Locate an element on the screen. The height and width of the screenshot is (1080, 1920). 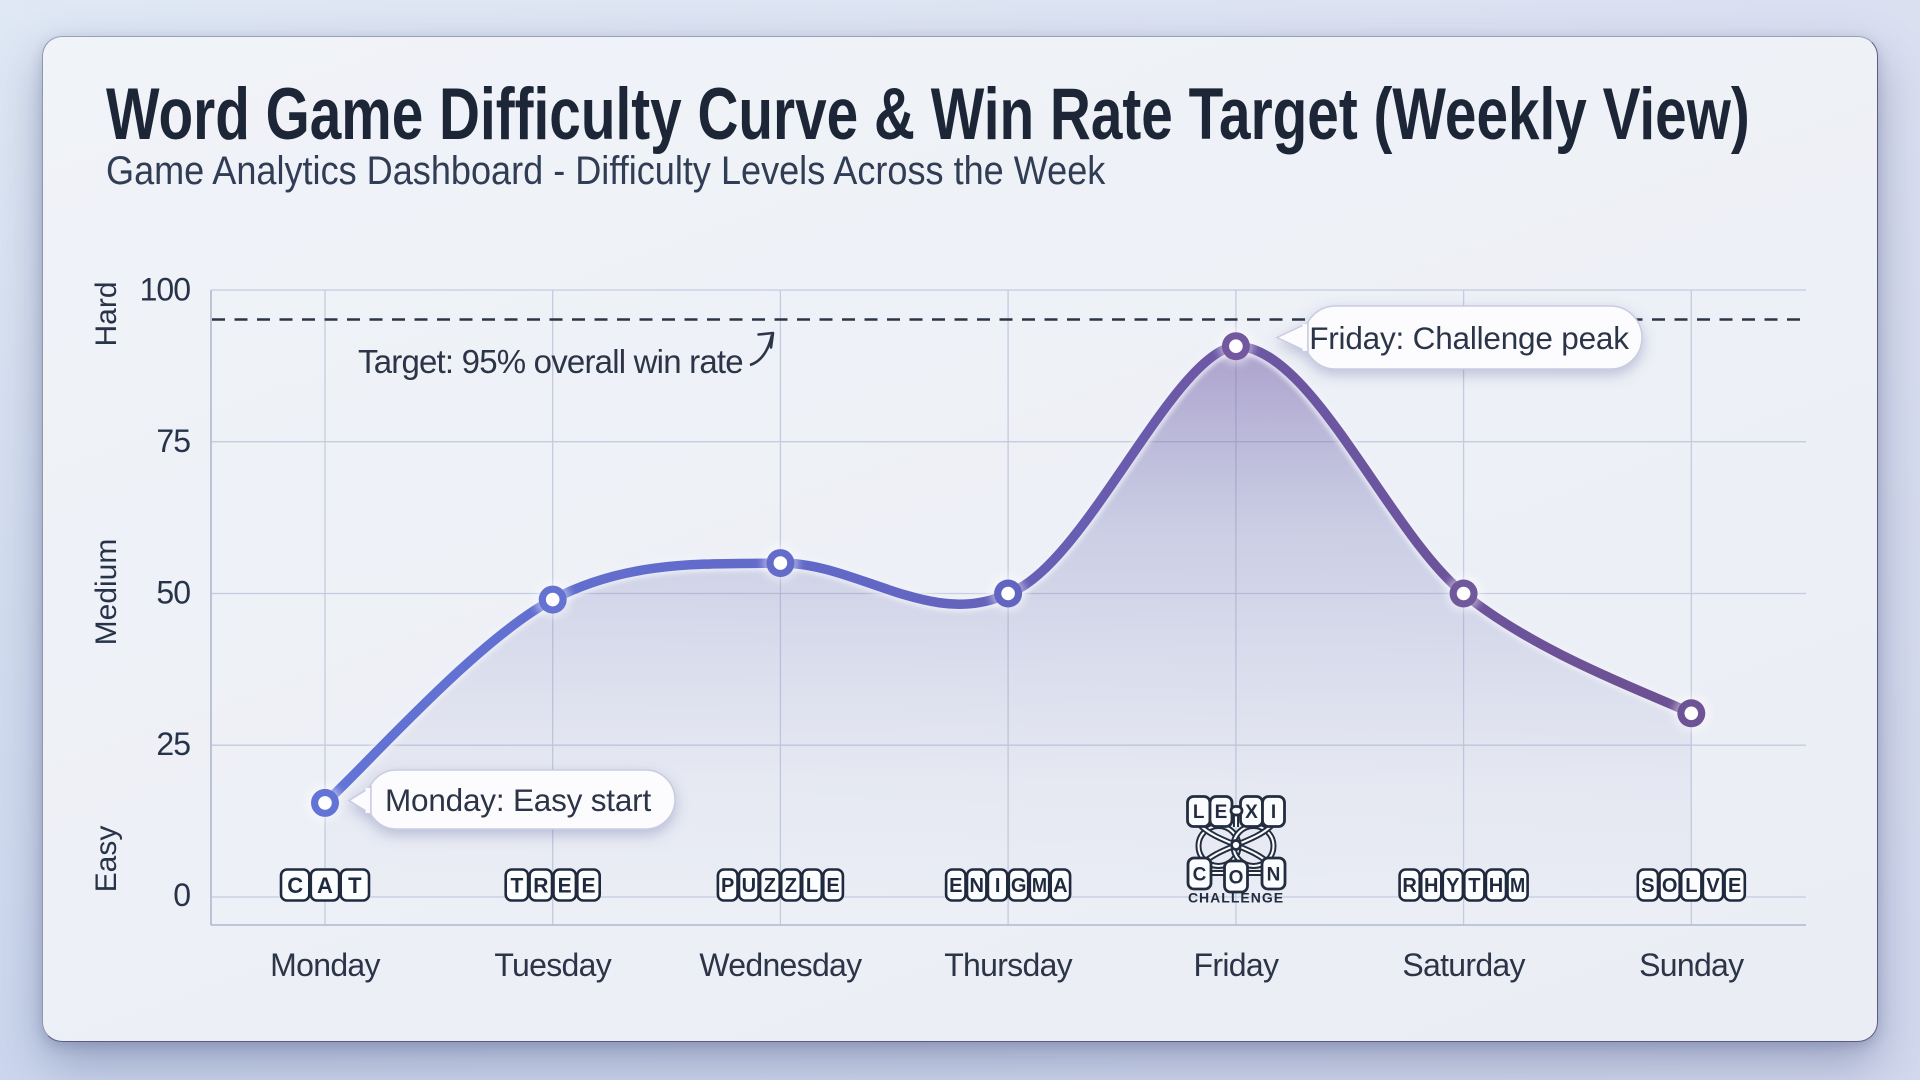
svg-text: Friday: Challenge peak is located at coordinates (1469, 338).